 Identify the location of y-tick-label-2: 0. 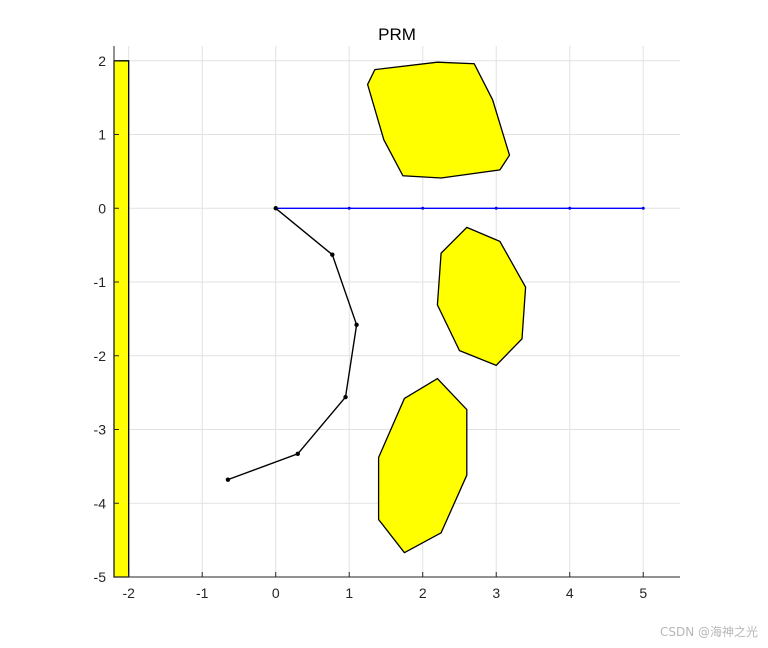
(102, 208).